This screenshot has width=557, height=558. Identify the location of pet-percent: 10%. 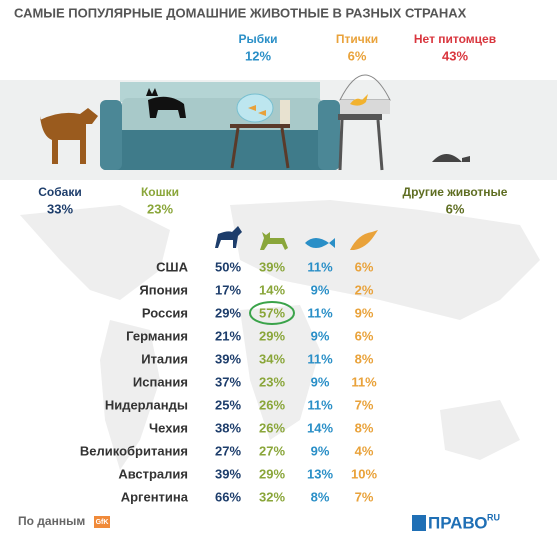
(364, 473).